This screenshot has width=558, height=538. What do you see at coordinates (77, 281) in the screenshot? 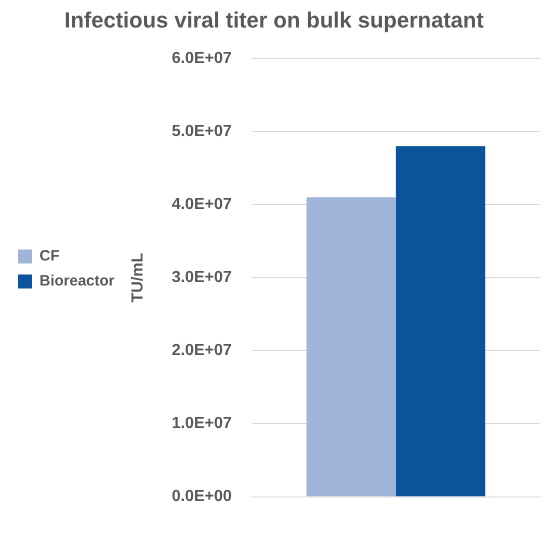
I see `legend-label: Bioreactor` at bounding box center [77, 281].